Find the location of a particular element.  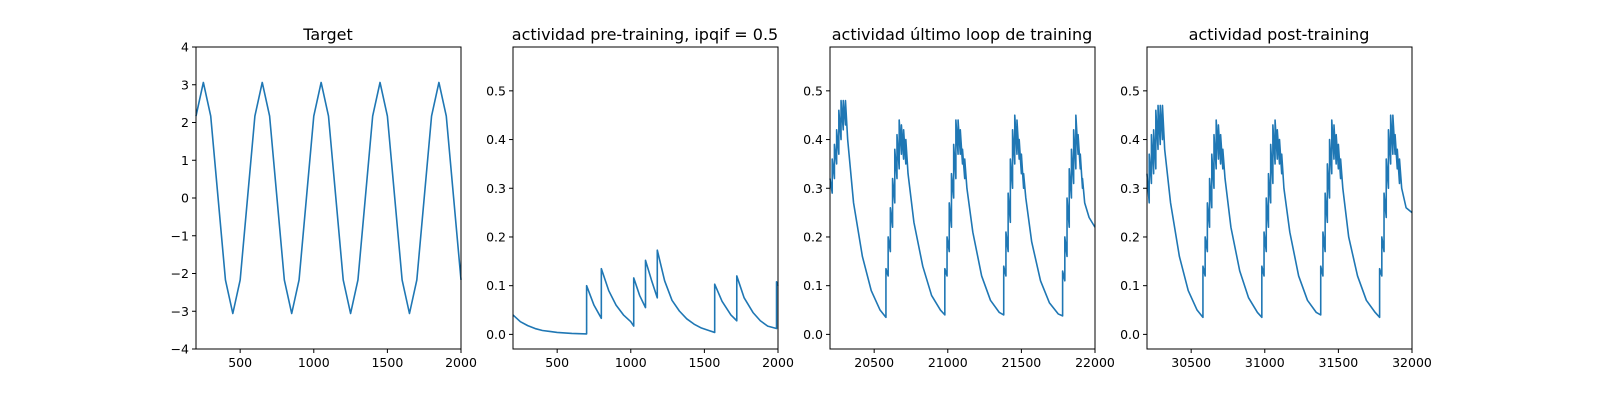

x-tick-label: 22000 is located at coordinates (1095, 362).